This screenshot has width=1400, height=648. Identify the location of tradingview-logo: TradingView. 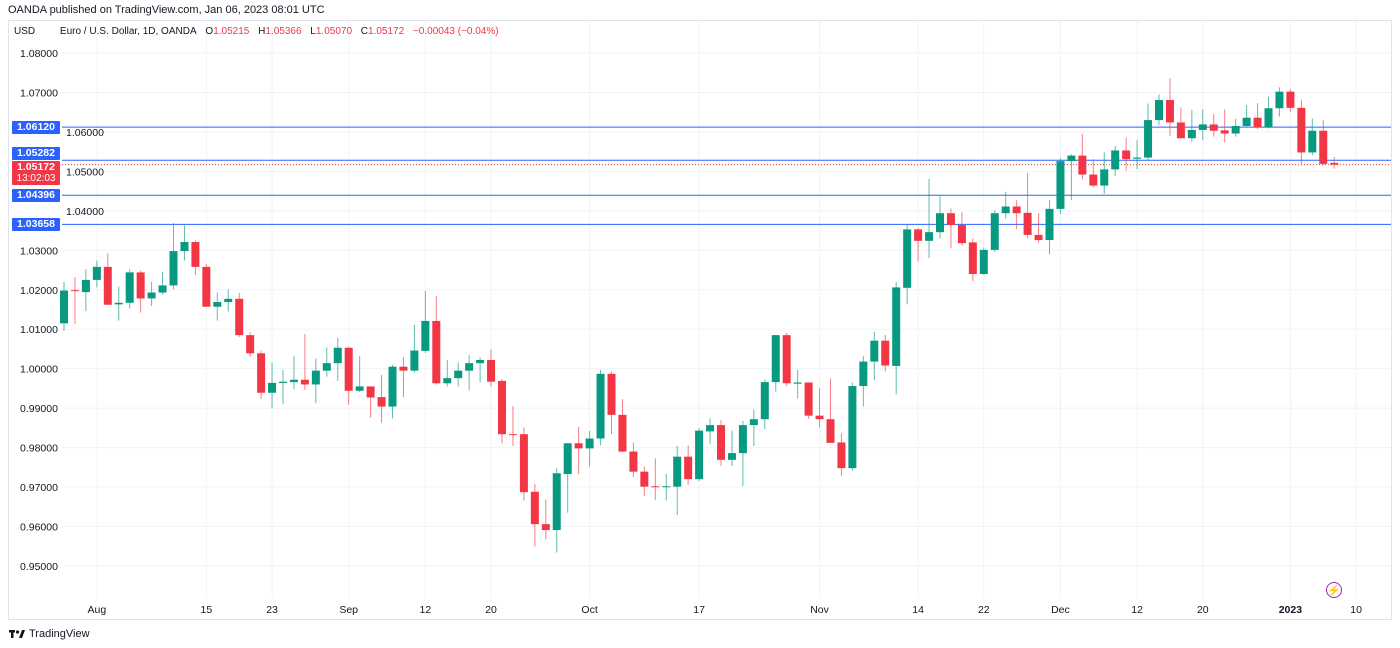
(49, 634).